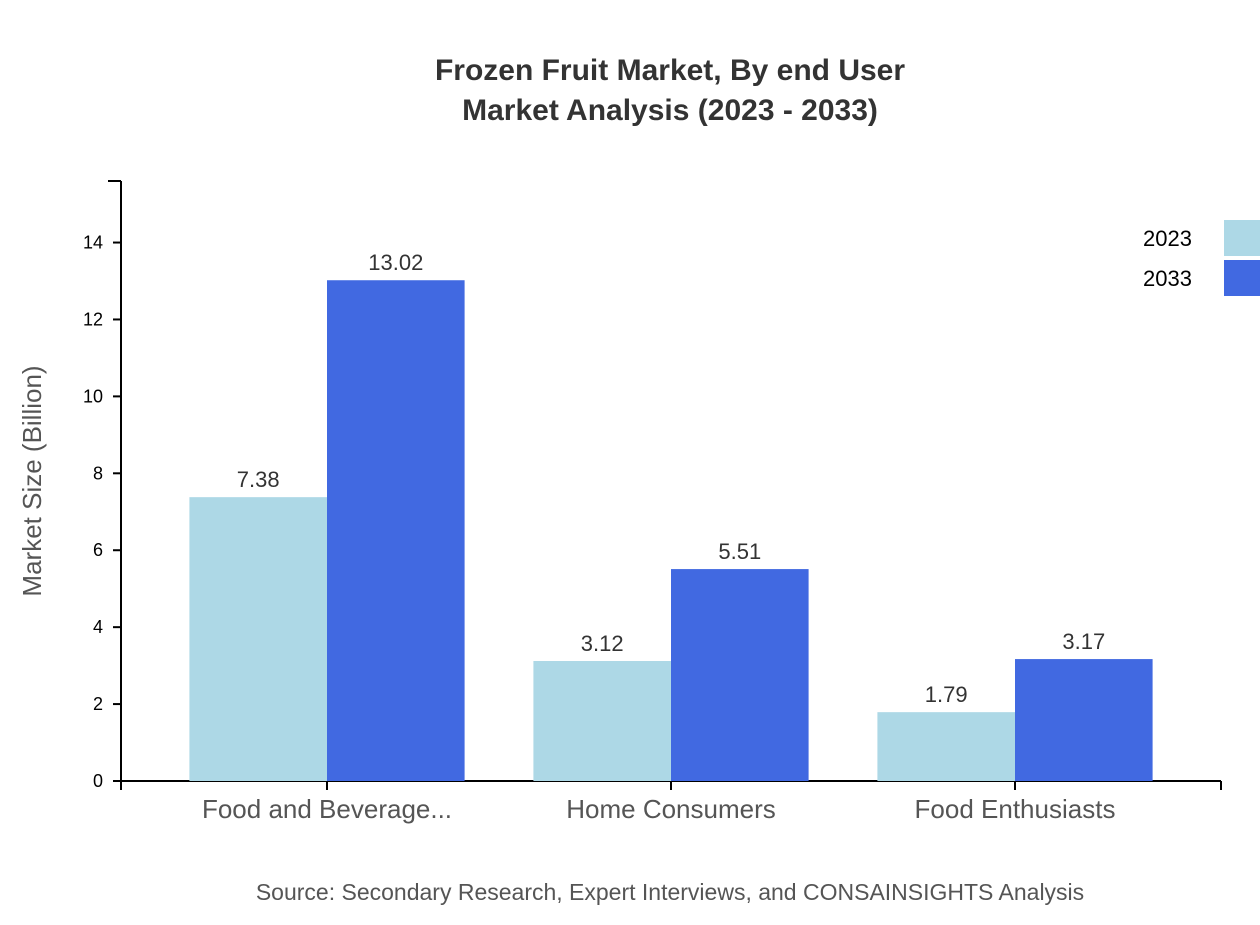 The height and width of the screenshot is (925, 1260). I want to click on y-tick-label: 2, so click(98, 704).